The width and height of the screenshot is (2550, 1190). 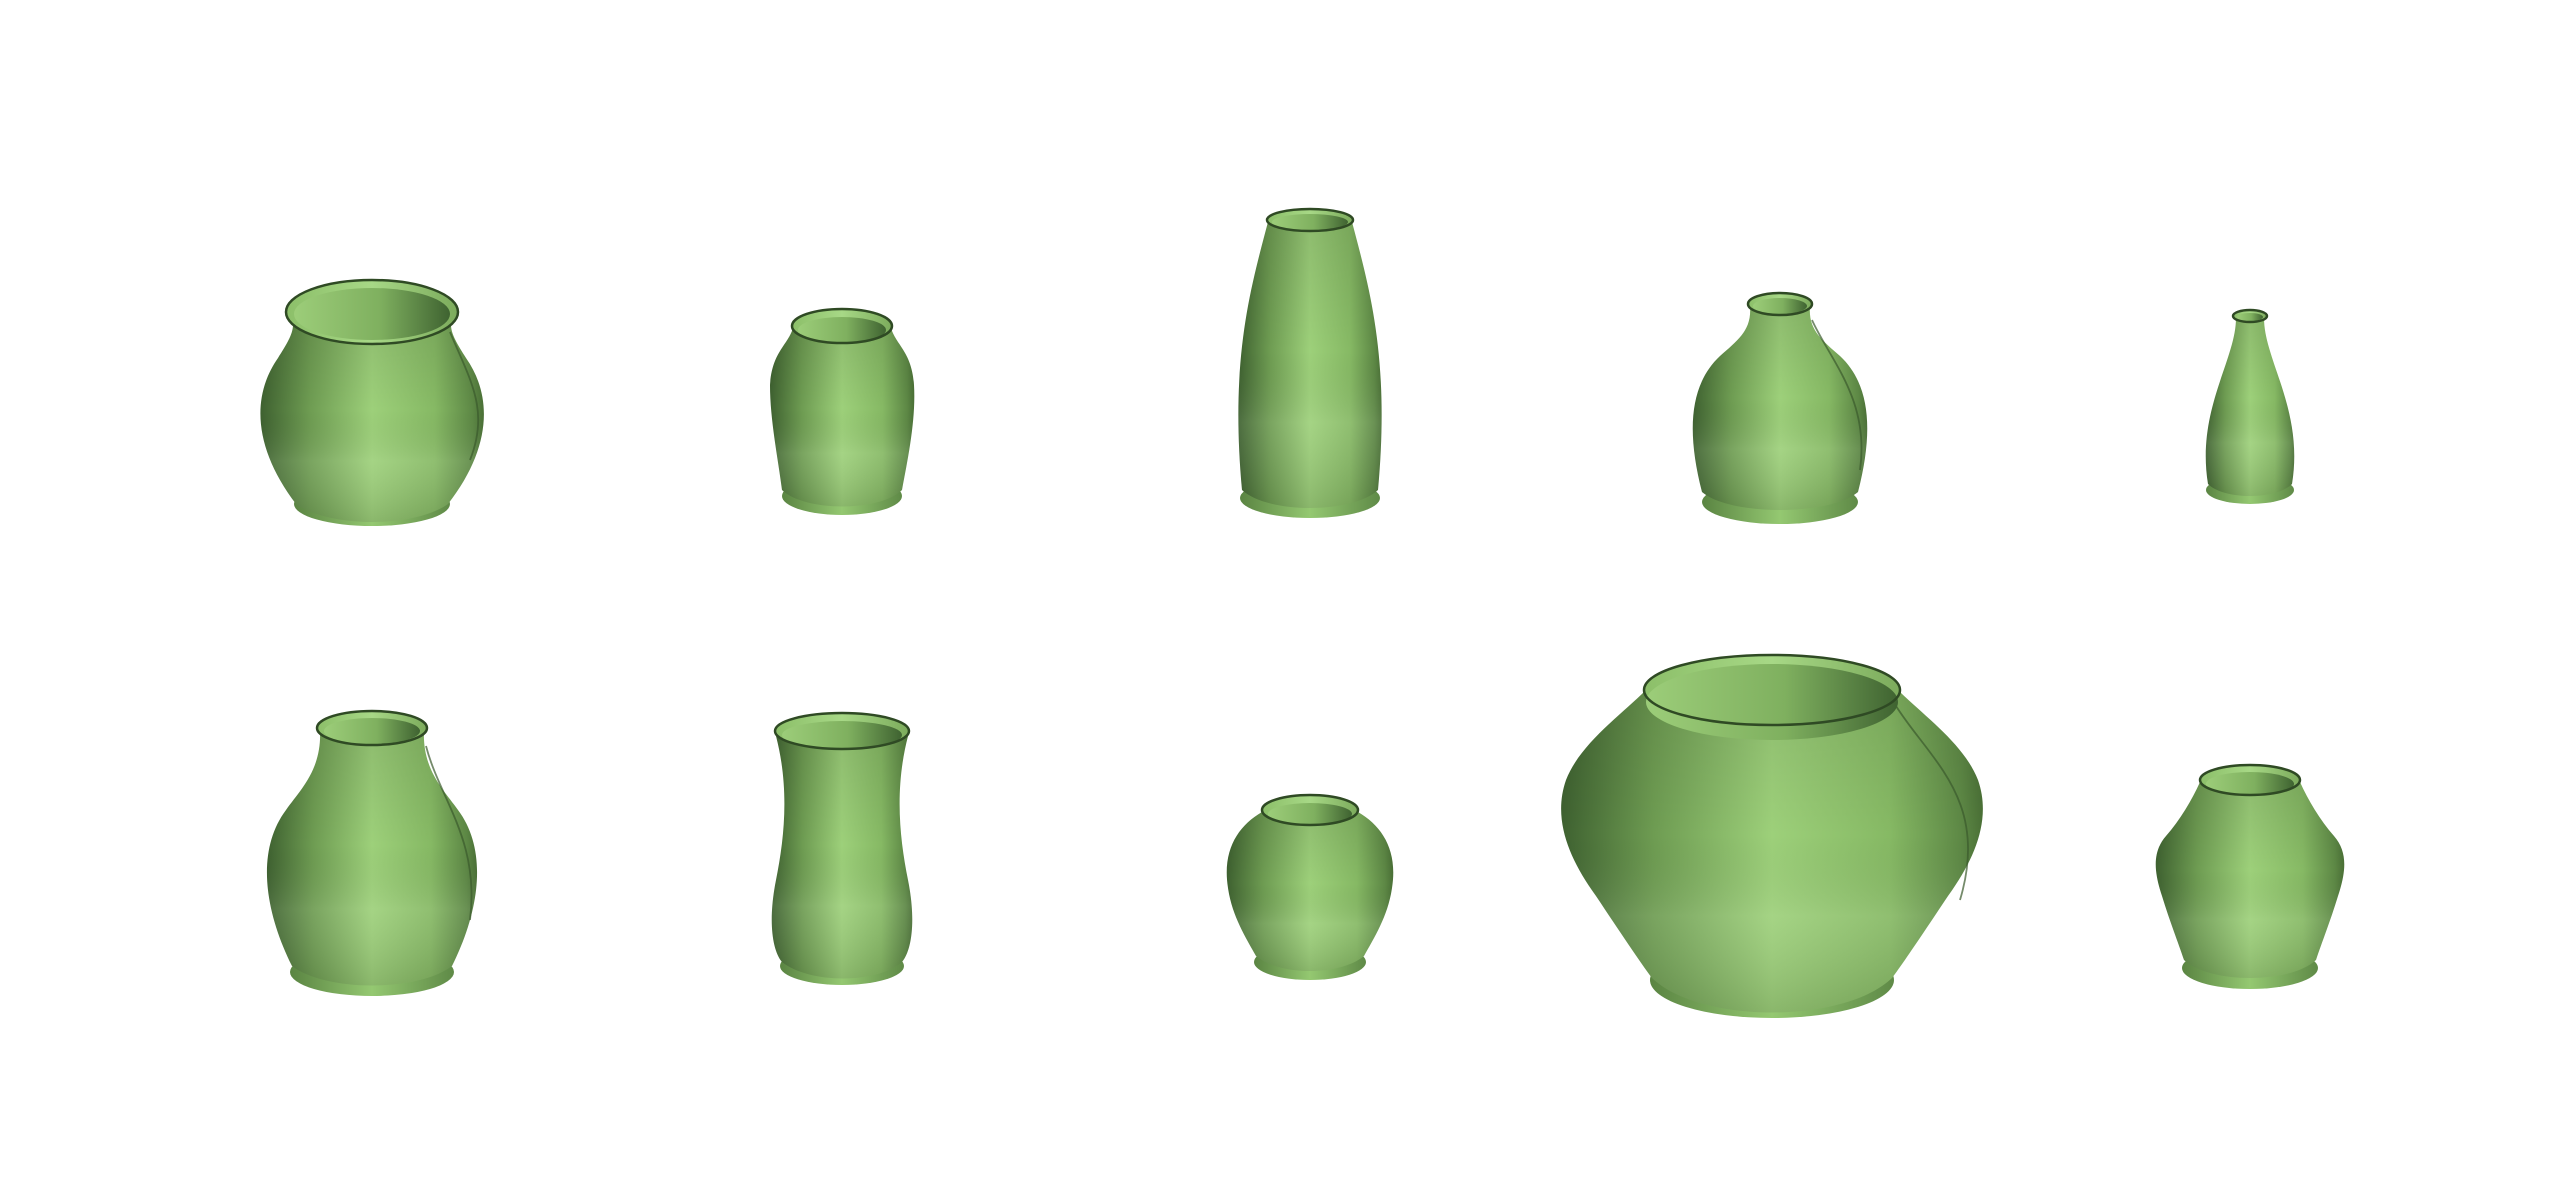 What do you see at coordinates (372, 731) in the screenshot?
I see `vase-6-opening` at bounding box center [372, 731].